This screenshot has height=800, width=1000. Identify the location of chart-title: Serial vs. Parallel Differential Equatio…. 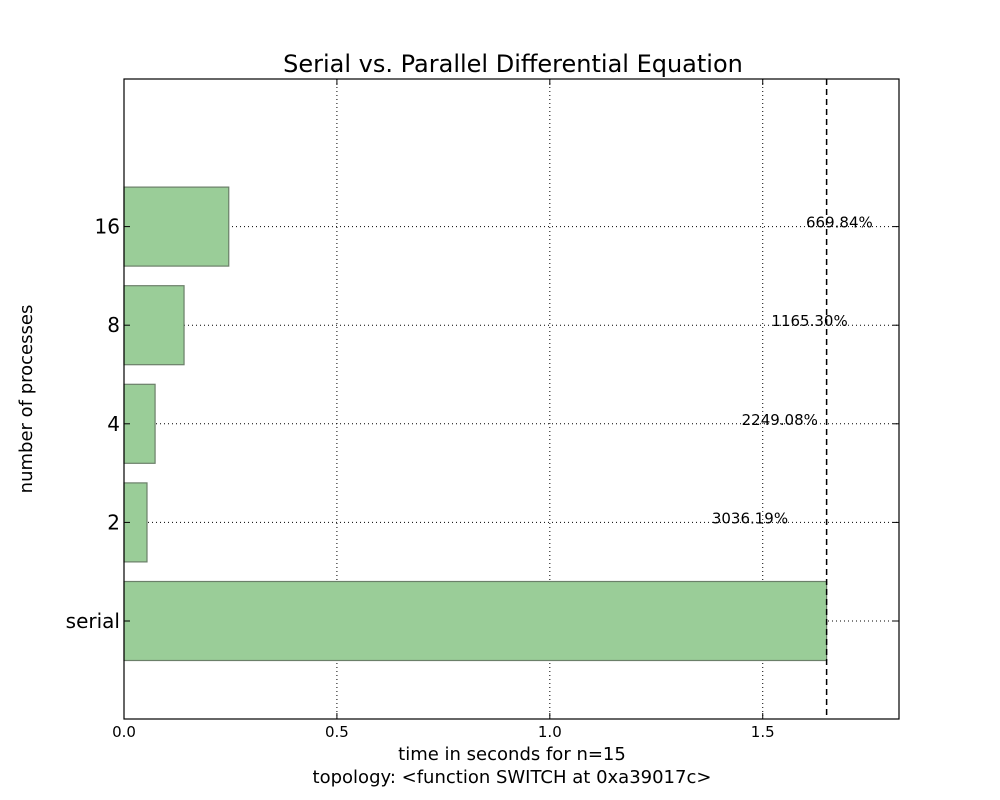
(513, 64).